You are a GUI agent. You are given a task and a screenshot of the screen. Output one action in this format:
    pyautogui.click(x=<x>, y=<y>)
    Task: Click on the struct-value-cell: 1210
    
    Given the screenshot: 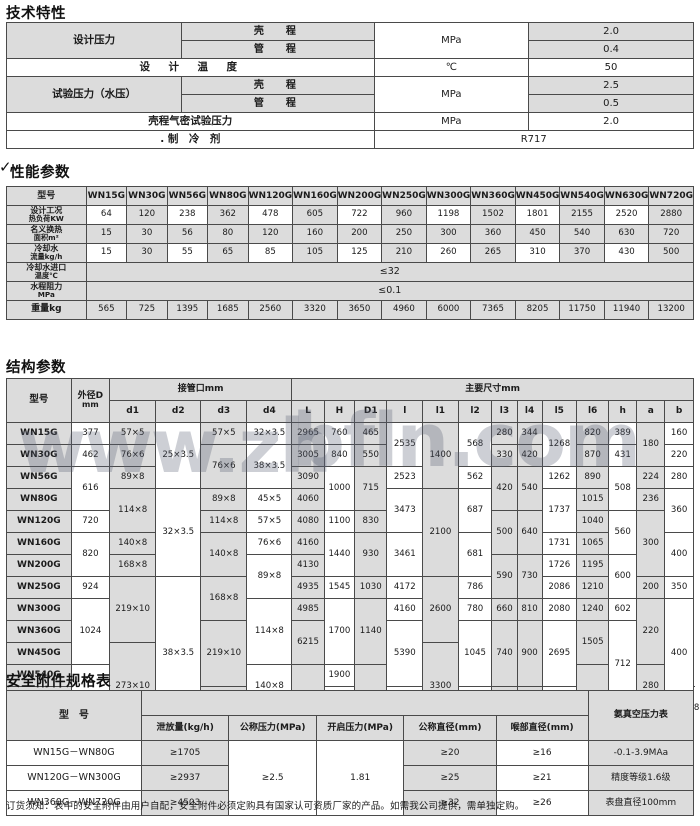 What is the action you would take?
    pyautogui.click(x=592, y=587)
    